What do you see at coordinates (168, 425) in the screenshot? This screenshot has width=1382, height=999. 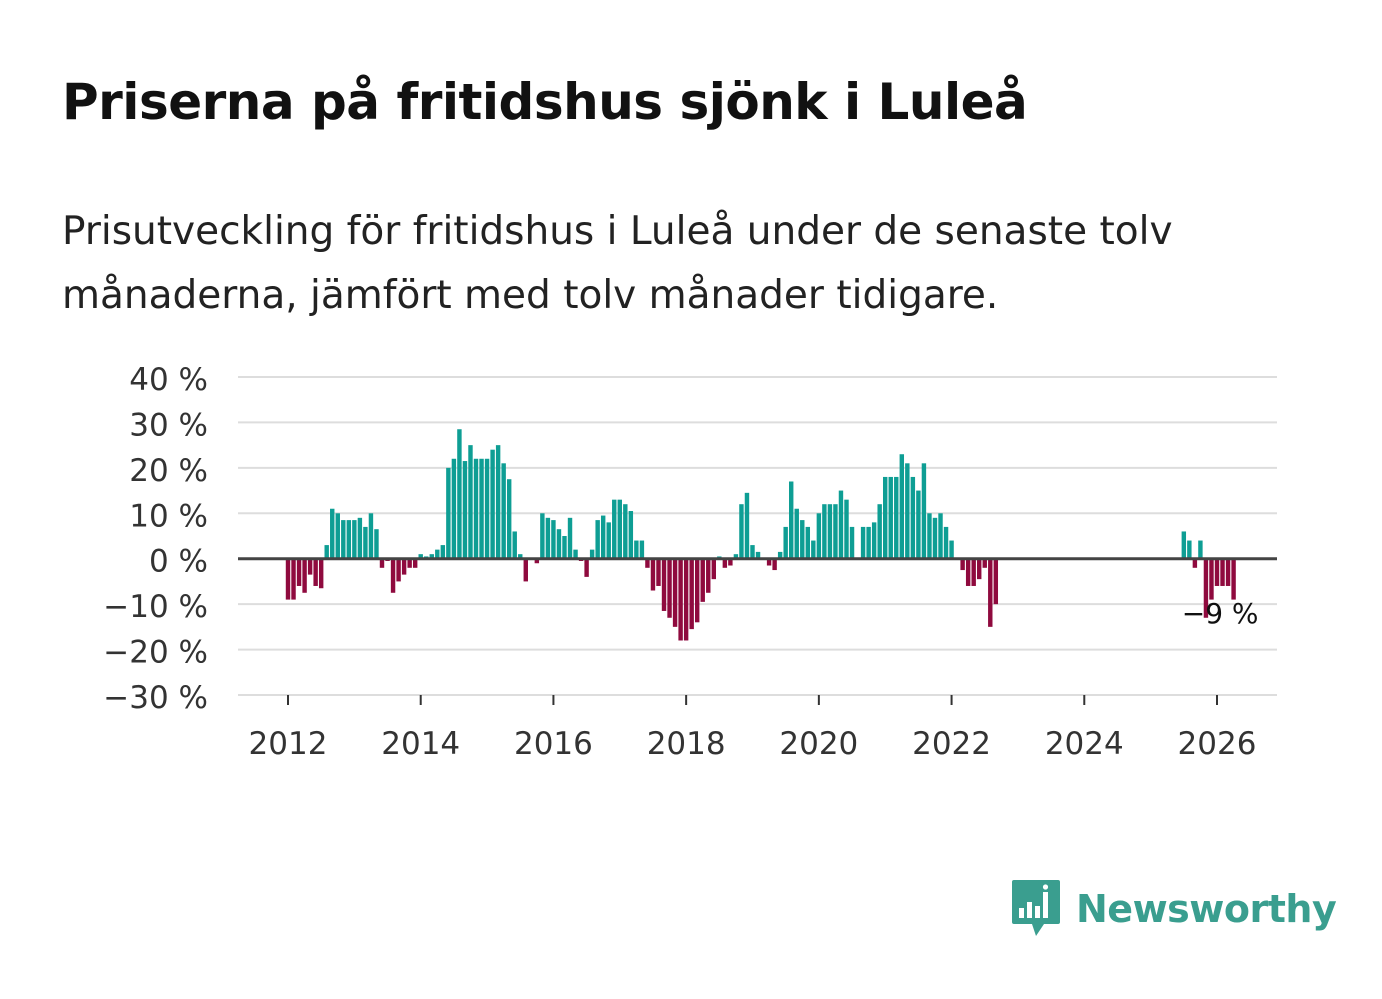 I see `y-tick-label: 30 %` at bounding box center [168, 425].